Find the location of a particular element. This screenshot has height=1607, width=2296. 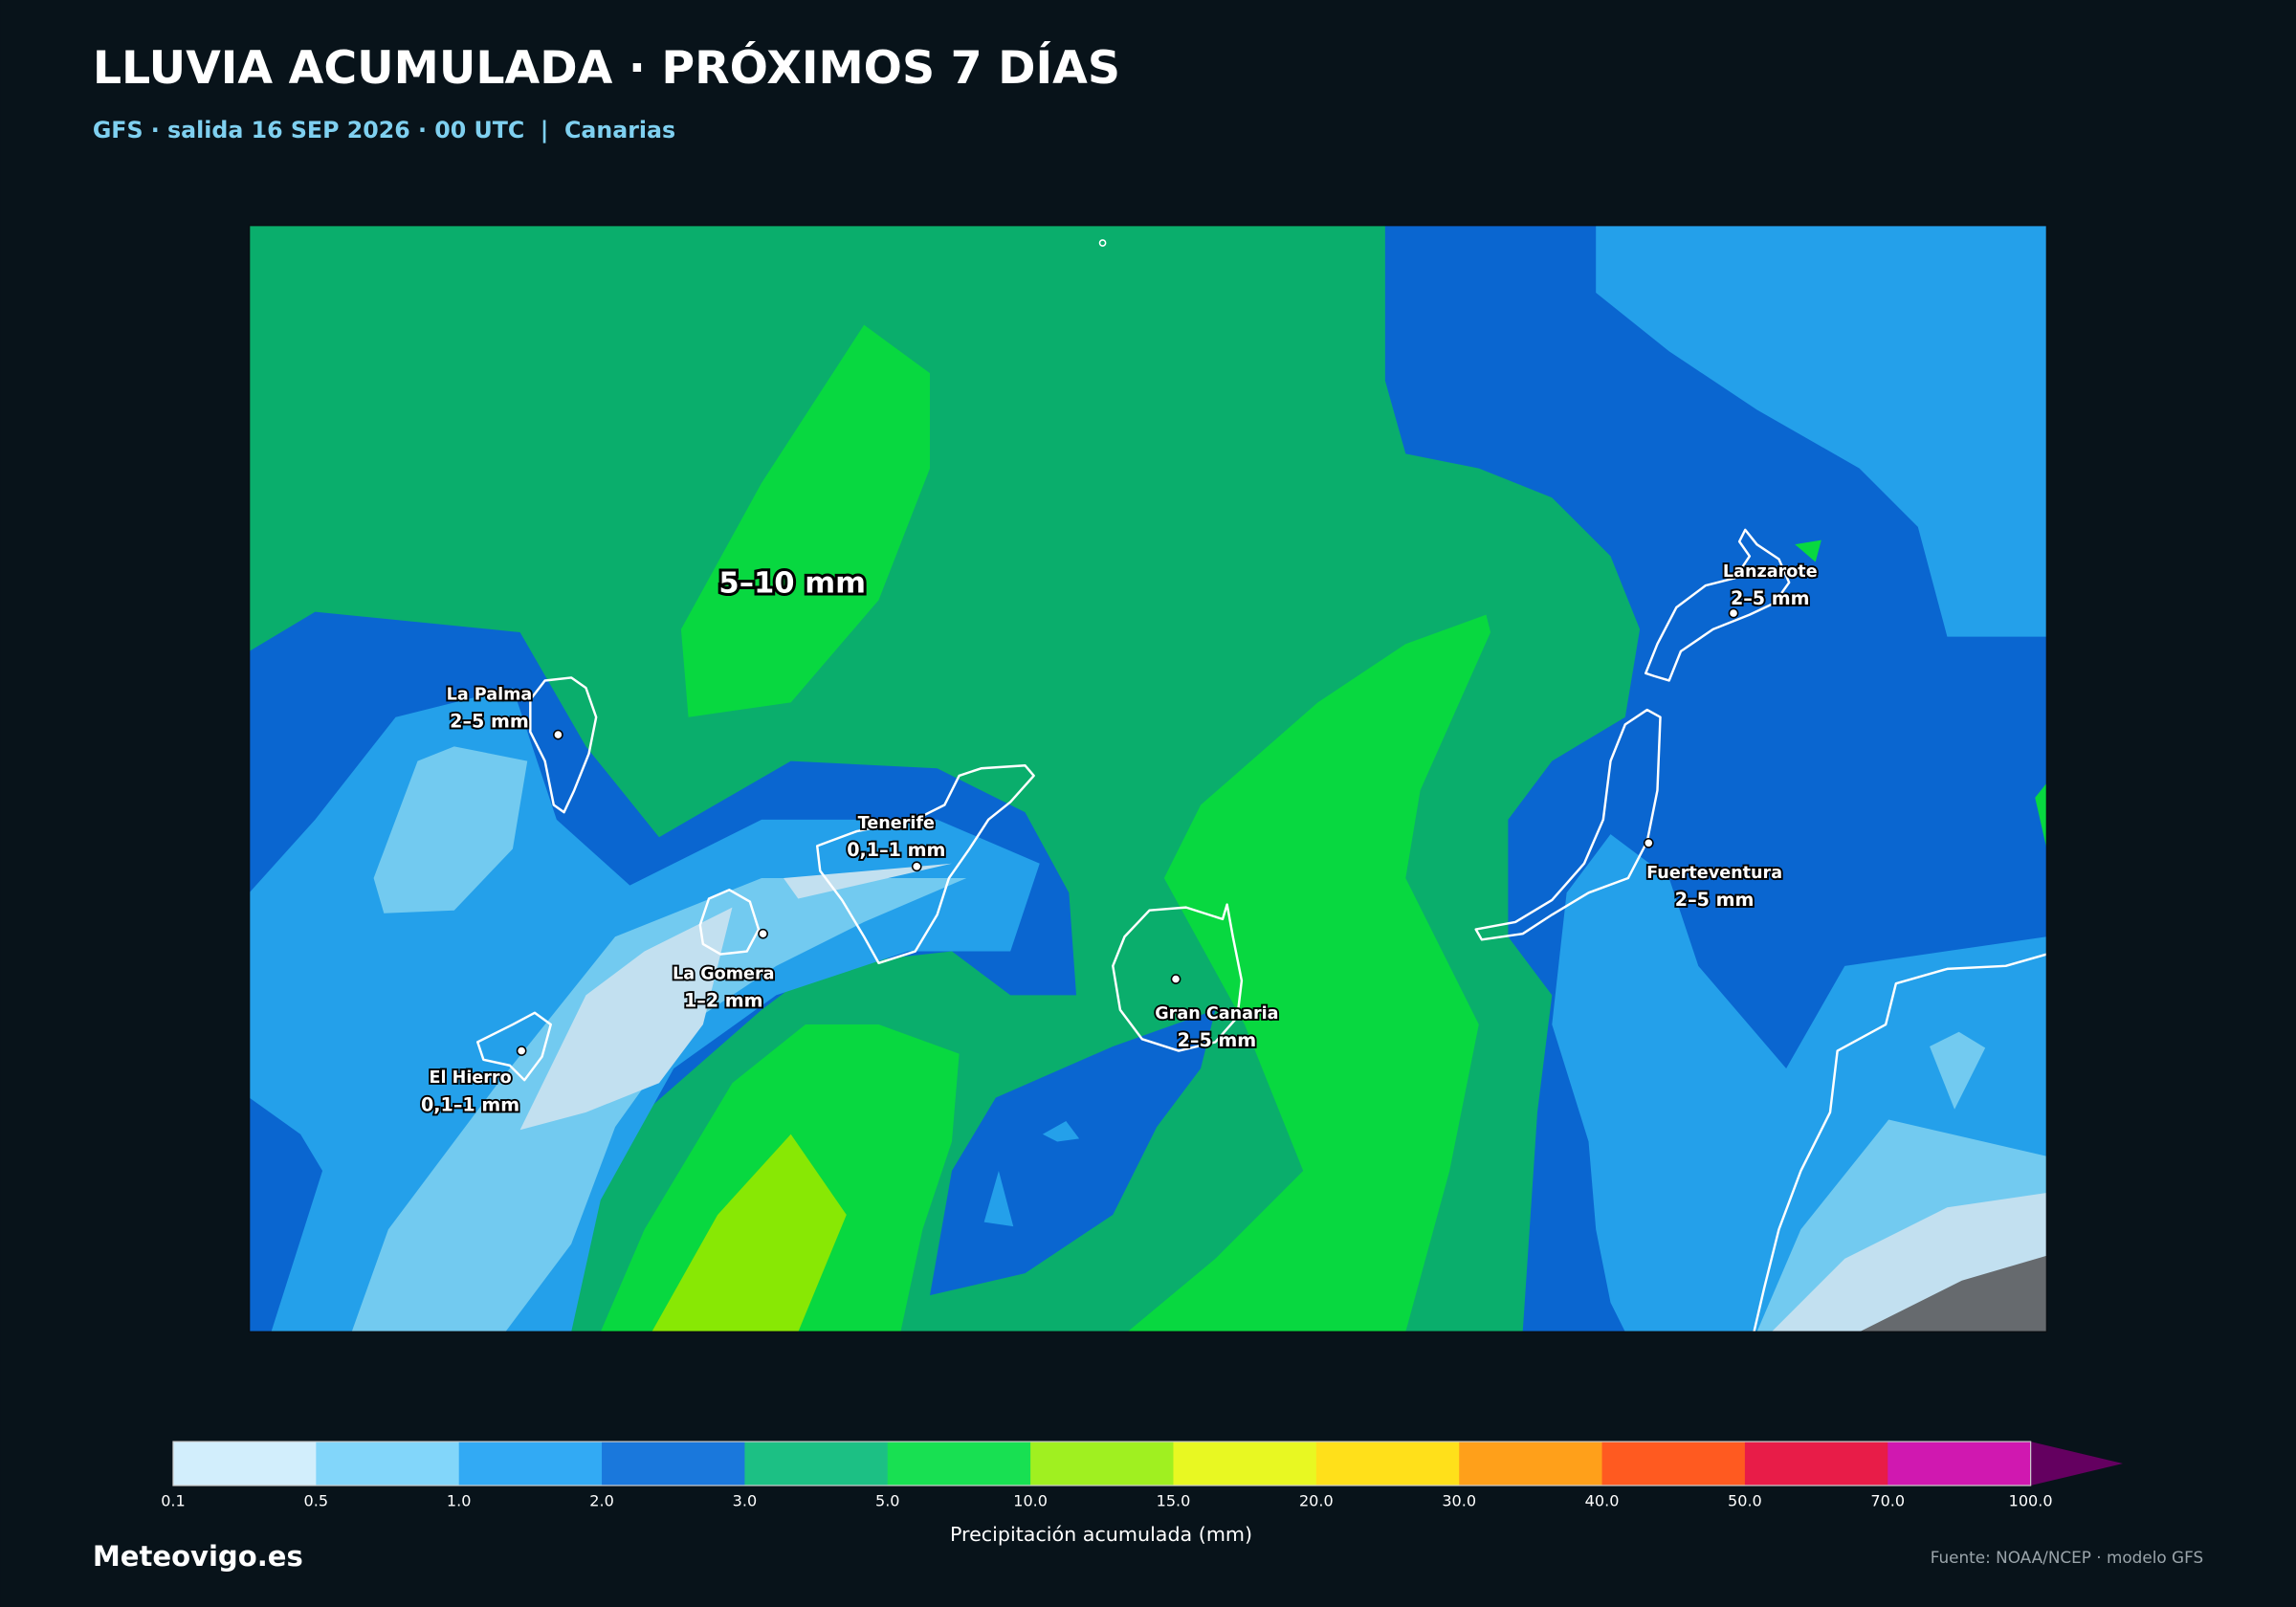

title: LLUVIA ACUMULADA · PRÓXIMOS 7 DÍAS is located at coordinates (606, 67).